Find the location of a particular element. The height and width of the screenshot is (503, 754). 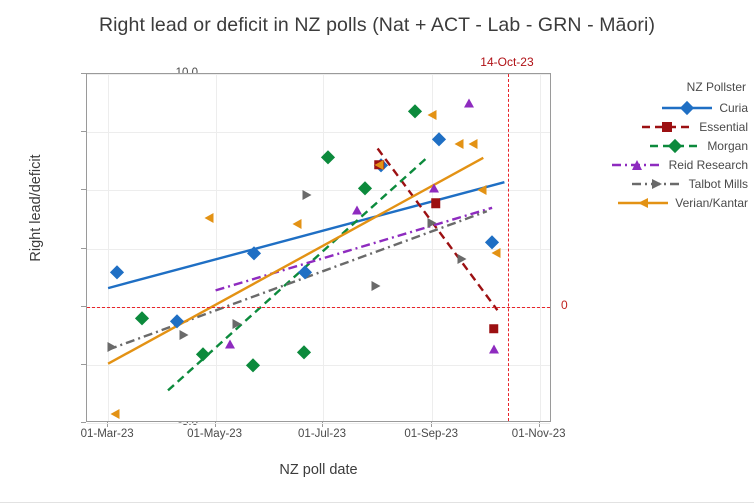

legend-label: Reid Research is located at coordinates (708, 164).